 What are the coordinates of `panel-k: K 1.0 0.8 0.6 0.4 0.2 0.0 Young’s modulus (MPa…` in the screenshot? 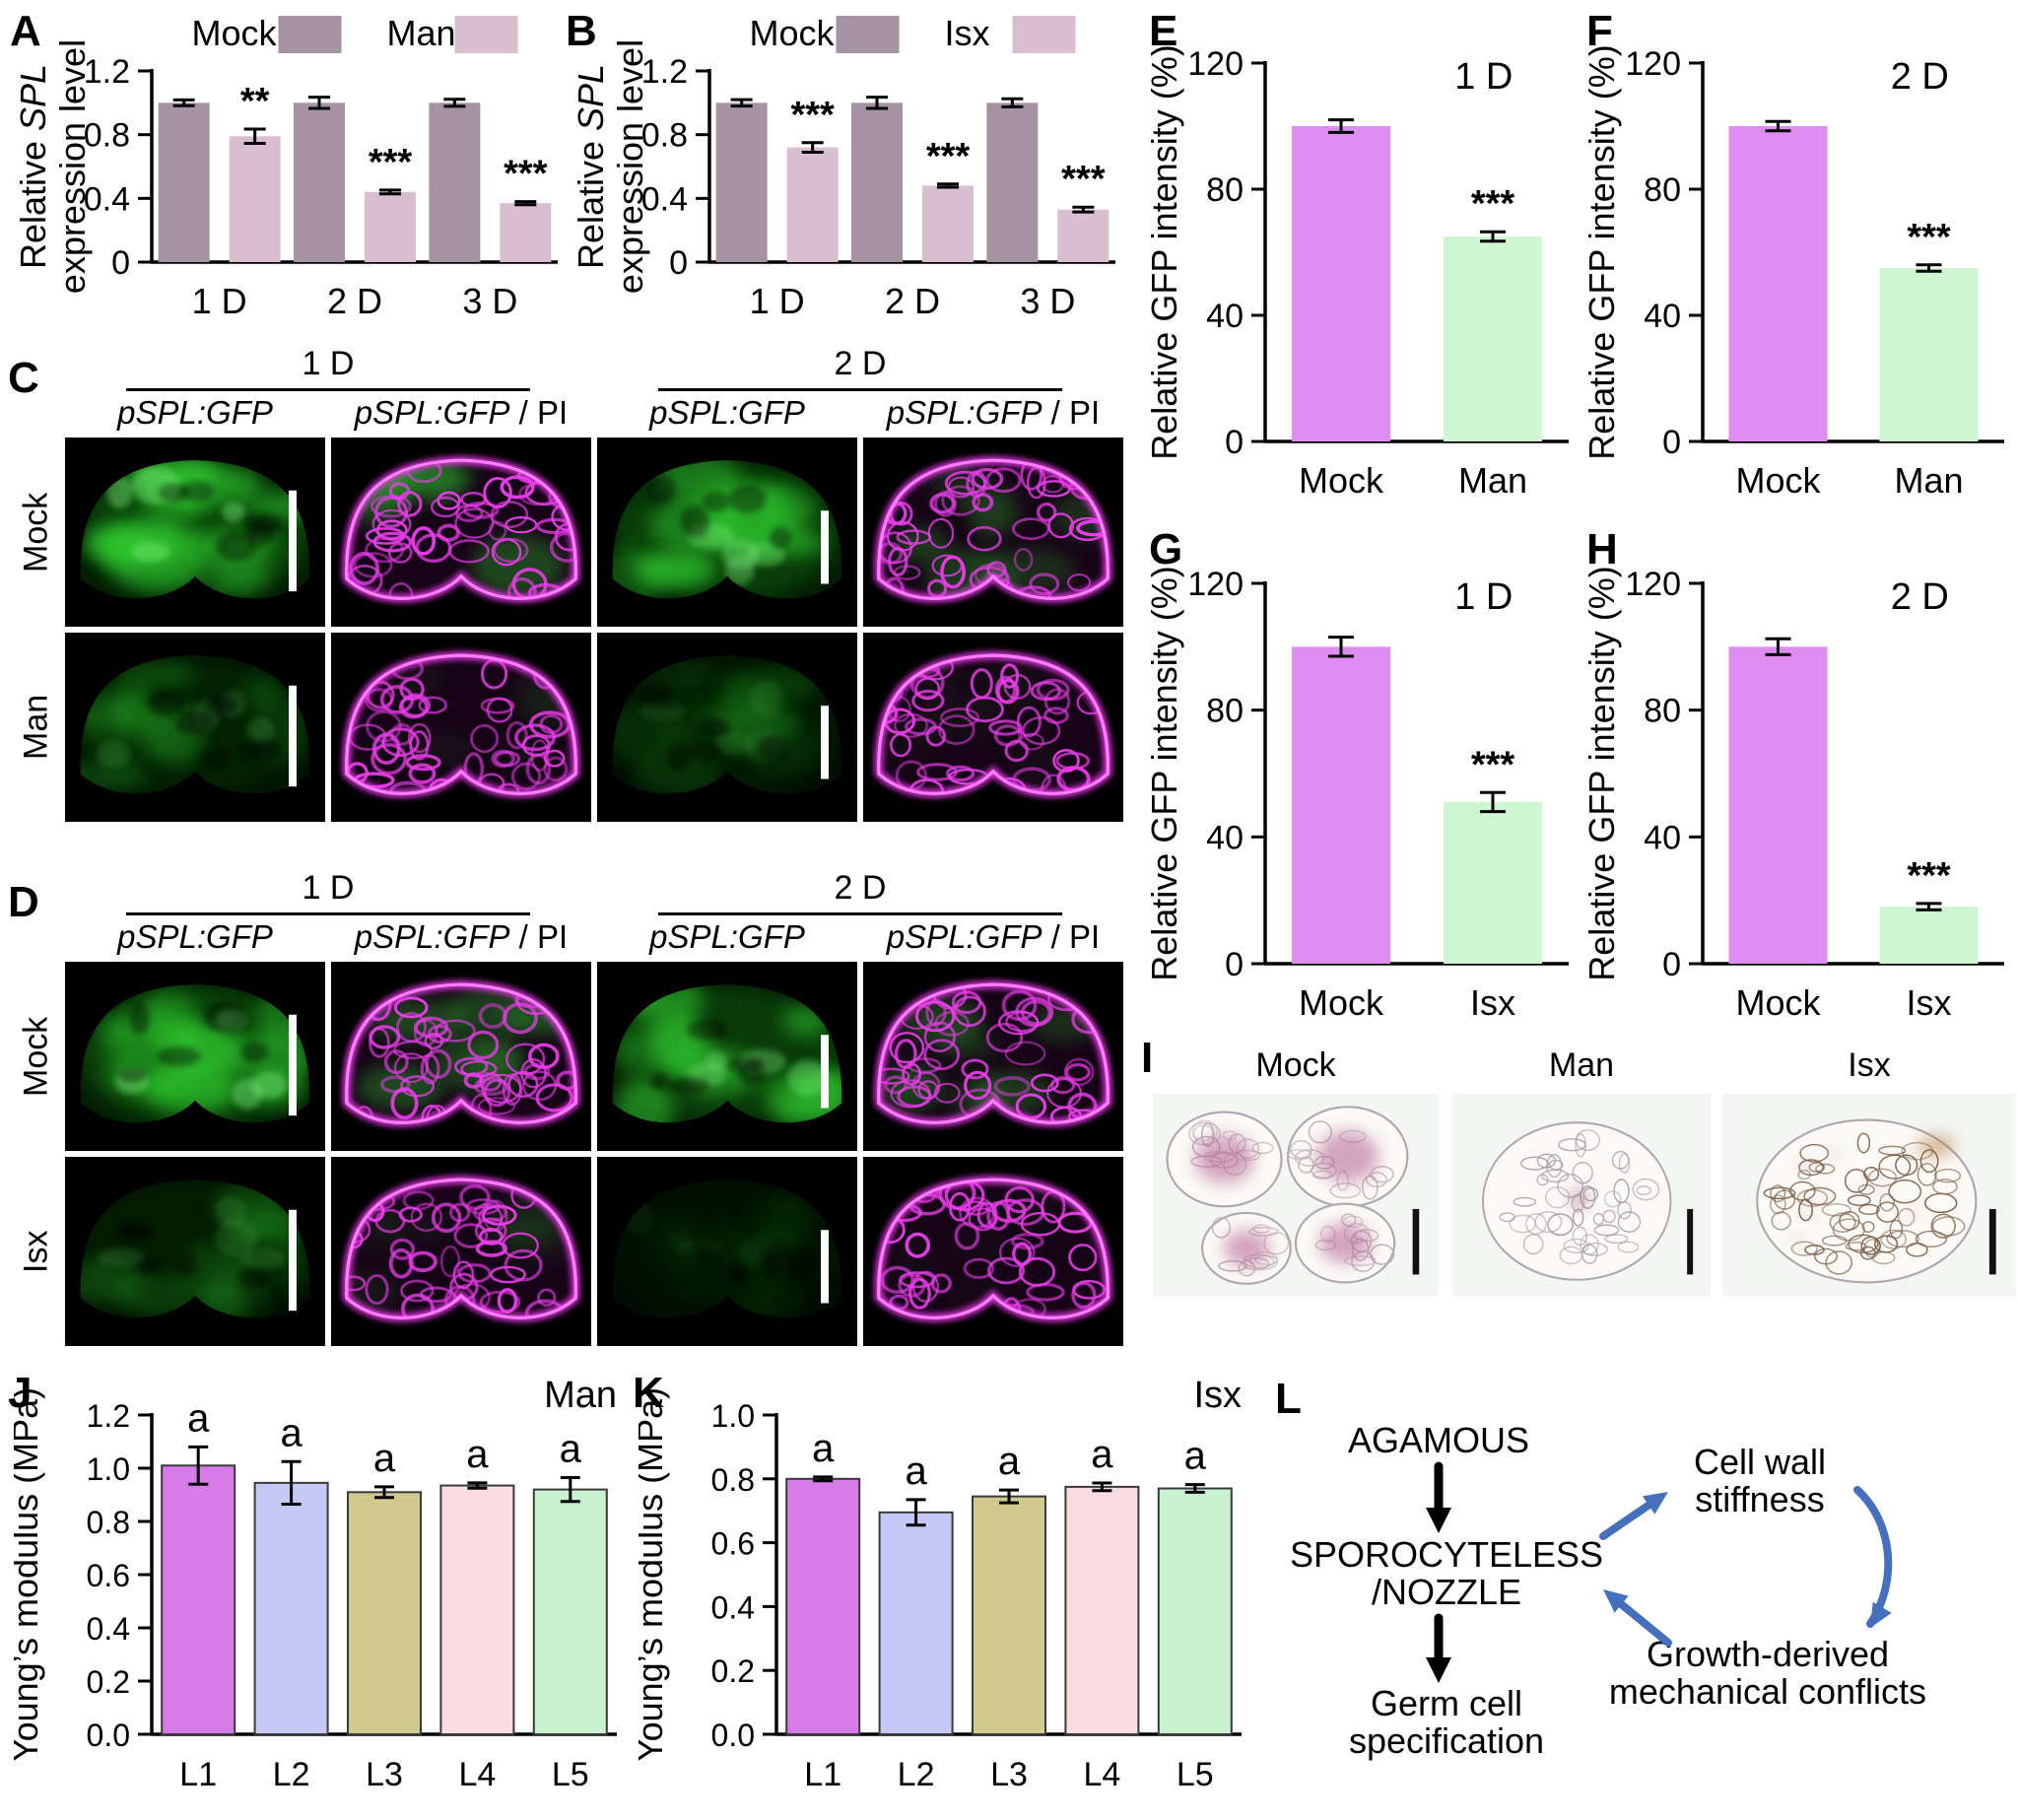 It's located at (940, 1592).